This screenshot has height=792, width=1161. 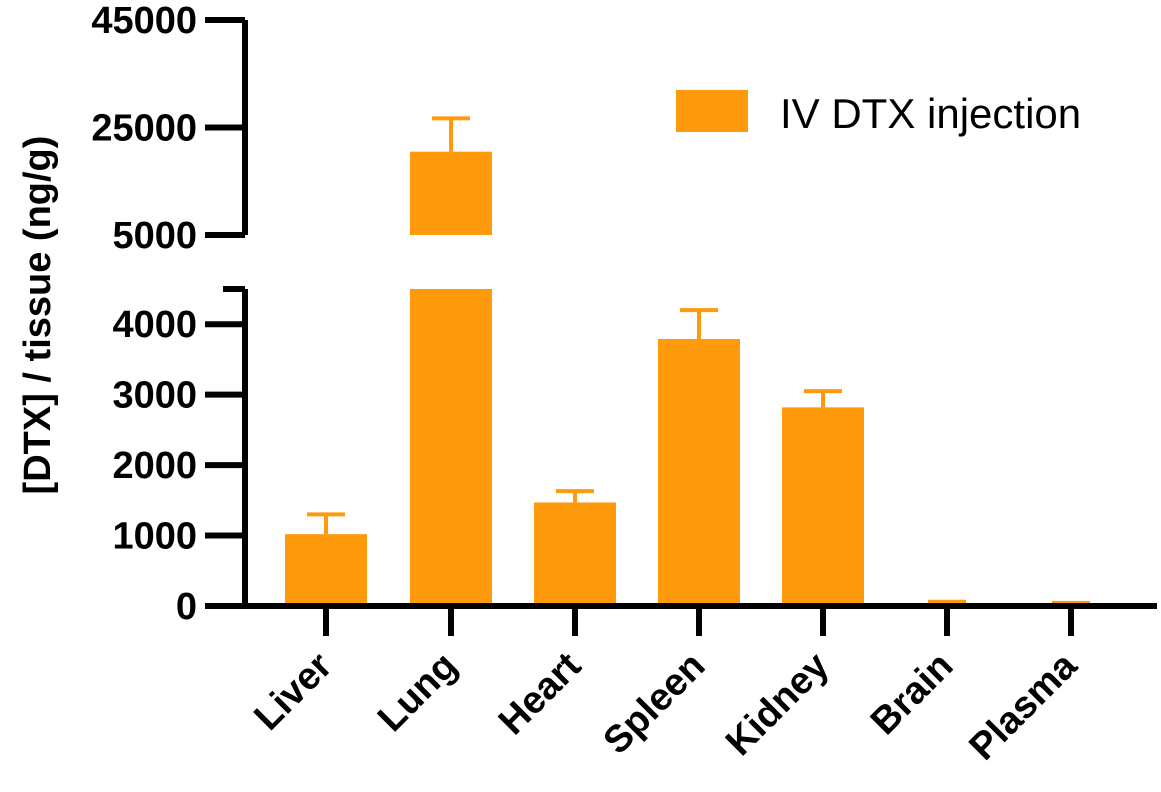 I want to click on x-tick-label-lung: Lung, so click(x=417, y=692).